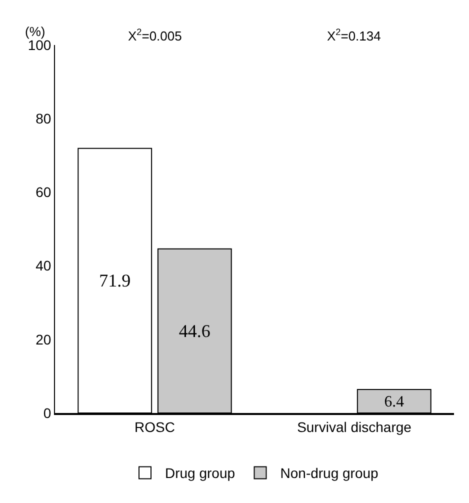  What do you see at coordinates (44, 266) in the screenshot?
I see `y-tick-label: 40` at bounding box center [44, 266].